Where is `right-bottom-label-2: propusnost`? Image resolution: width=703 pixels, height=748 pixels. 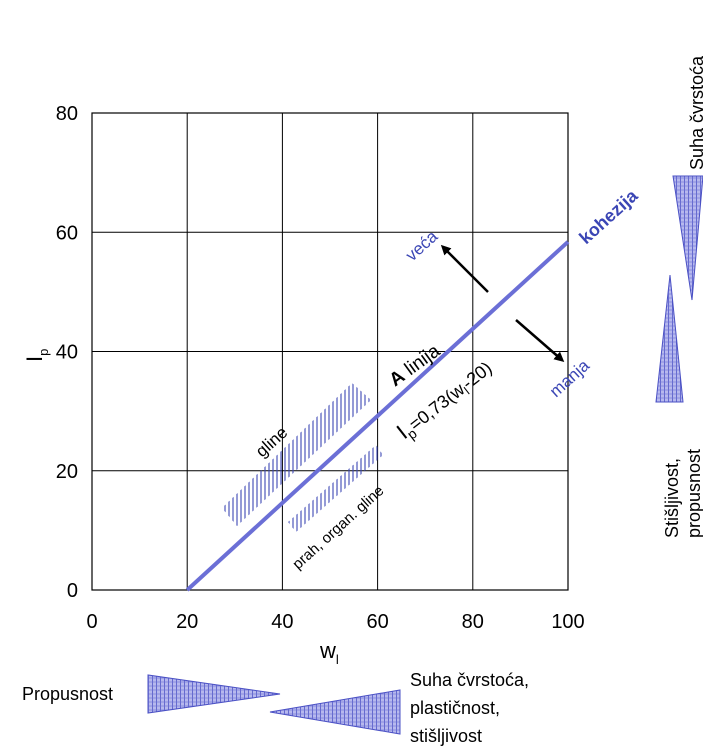 right-bottom-label-2: propusnost is located at coordinates (693, 493).